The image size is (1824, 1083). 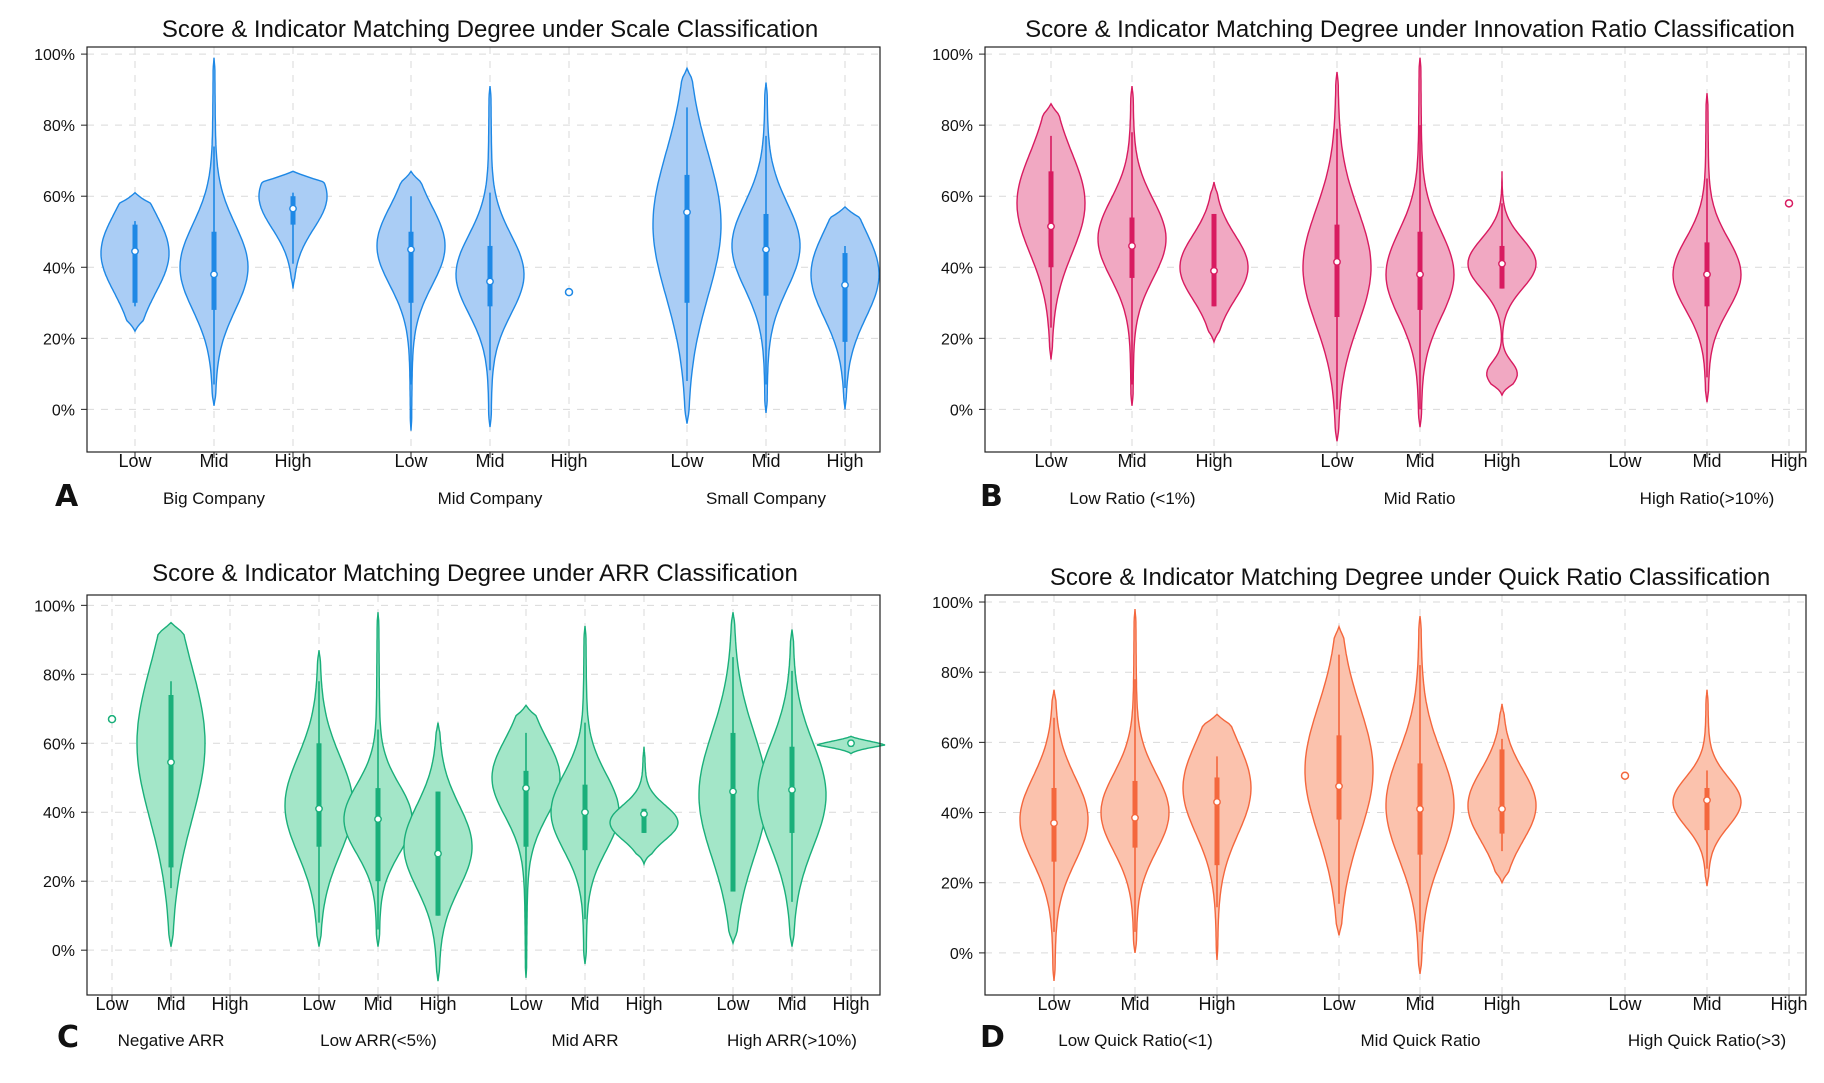 I want to click on group-label: Big Company, so click(x=214, y=498).